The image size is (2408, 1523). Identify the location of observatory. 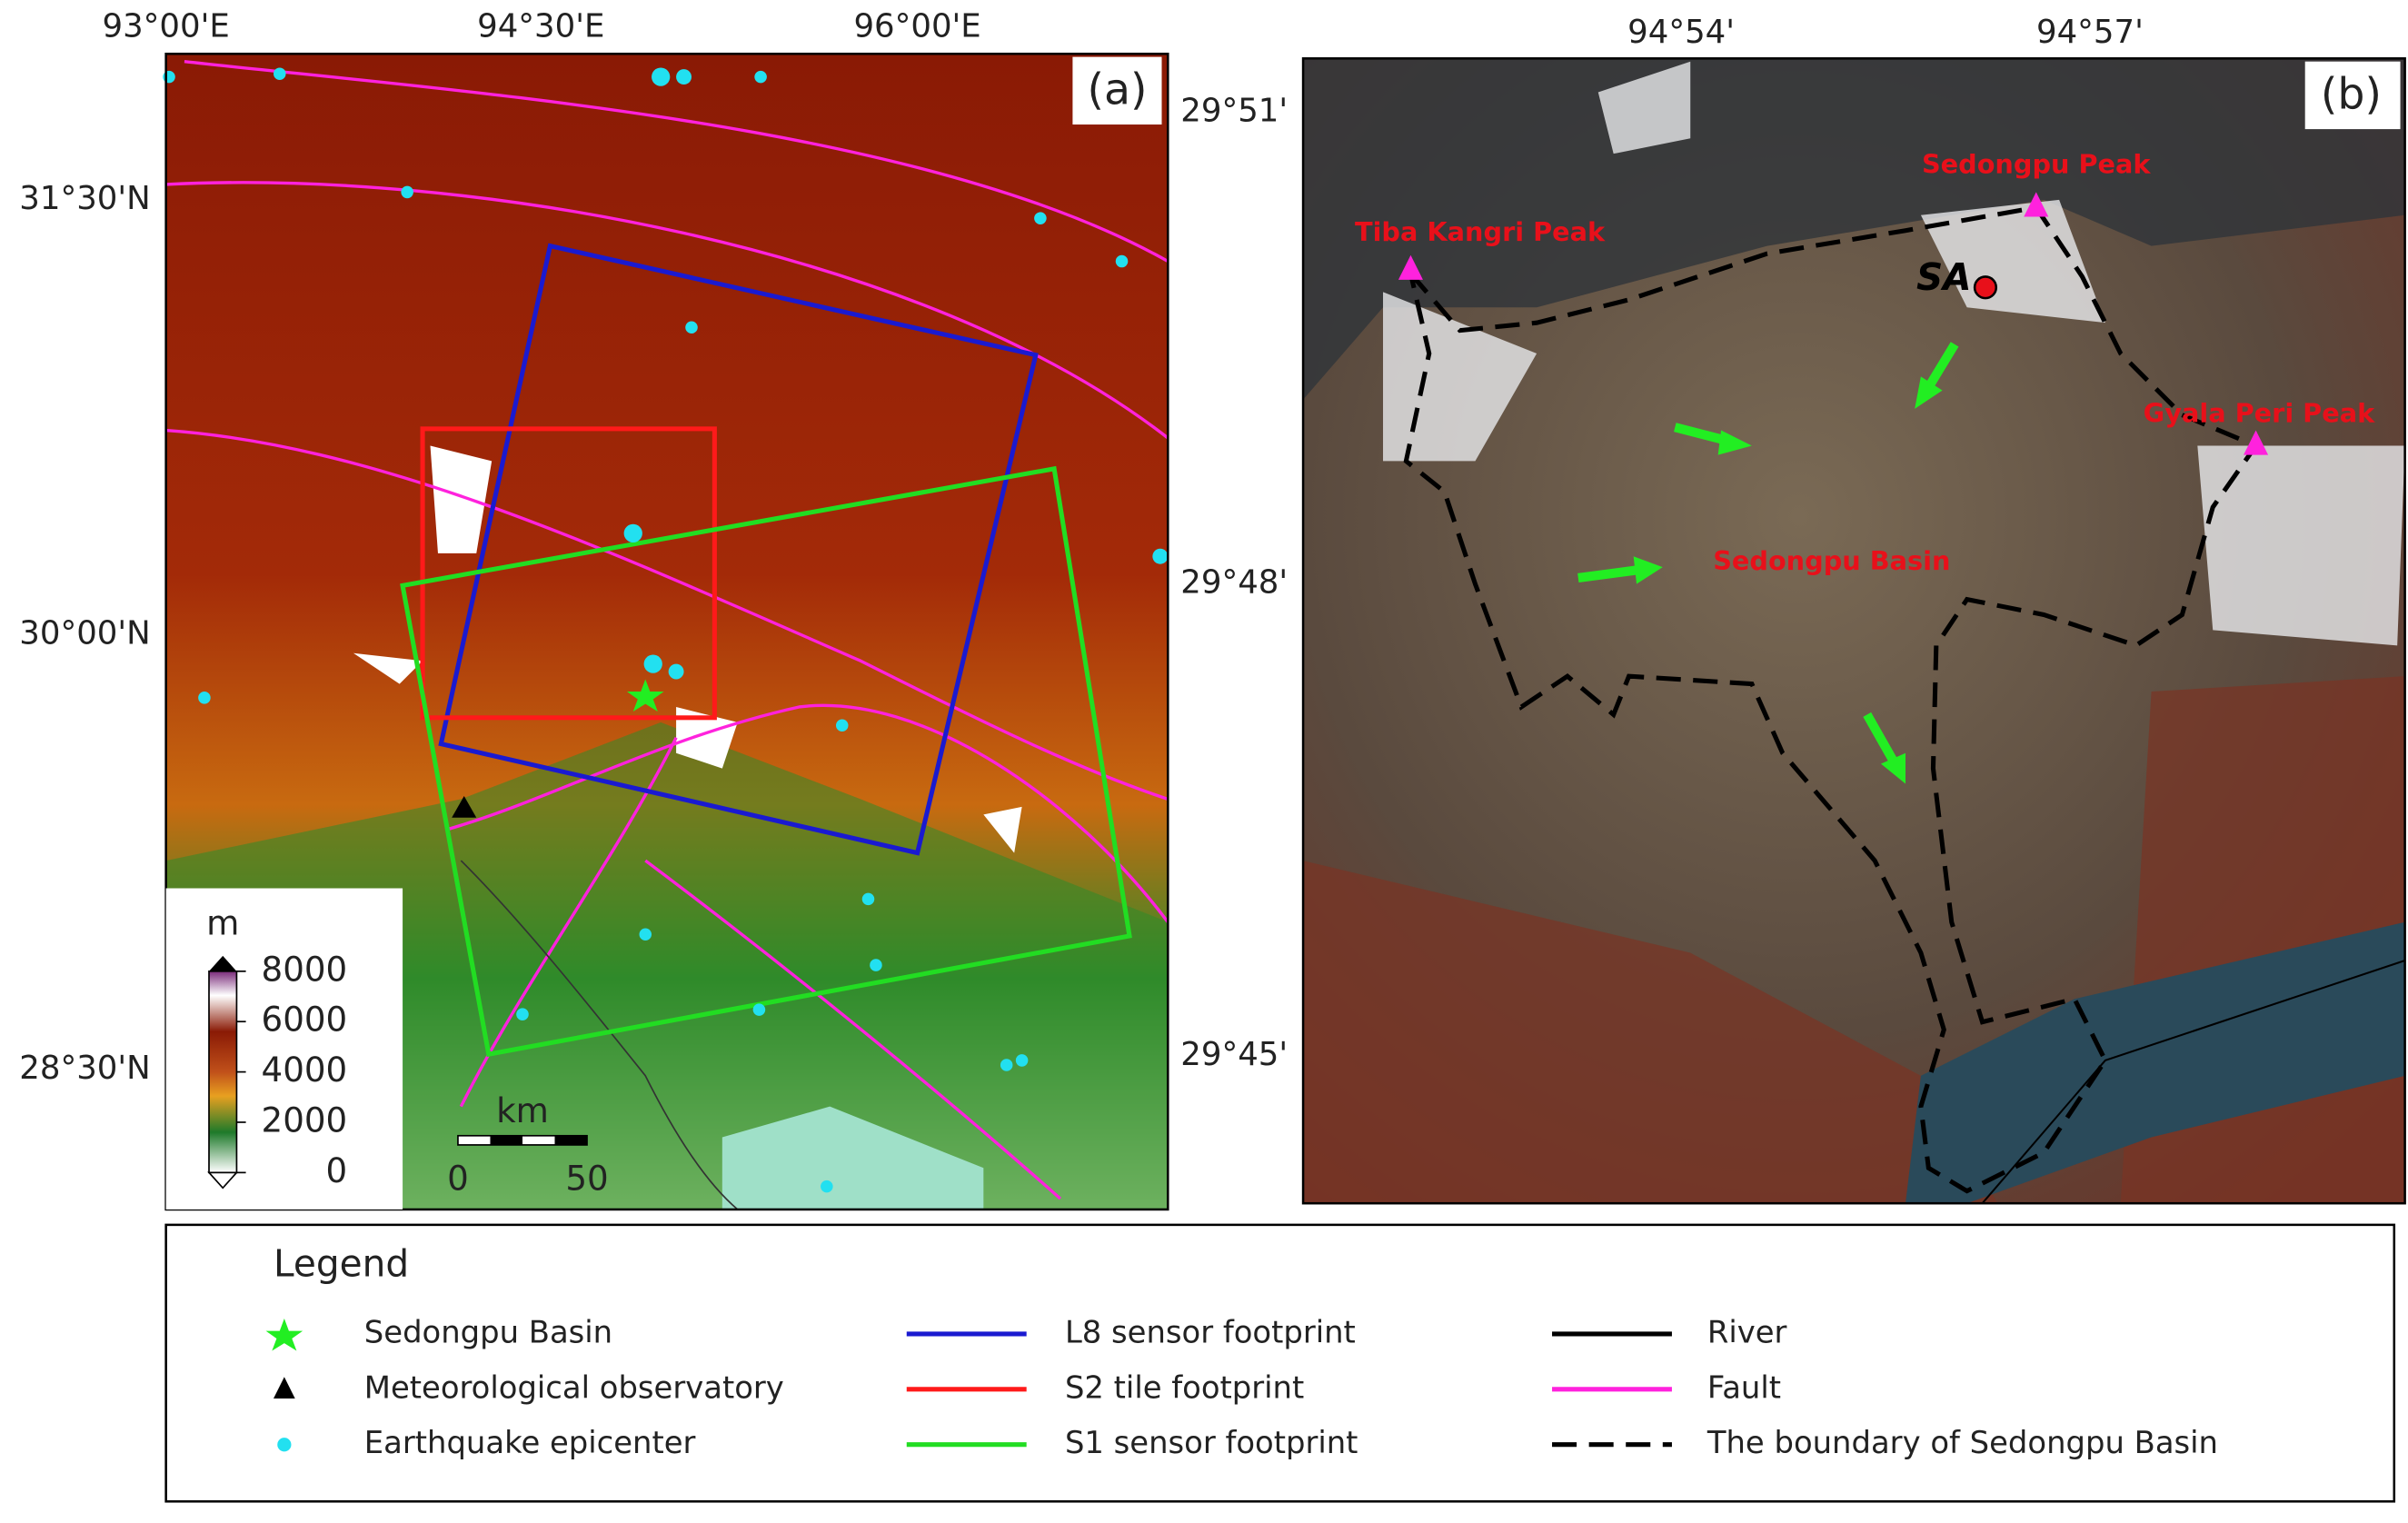
(464, 807).